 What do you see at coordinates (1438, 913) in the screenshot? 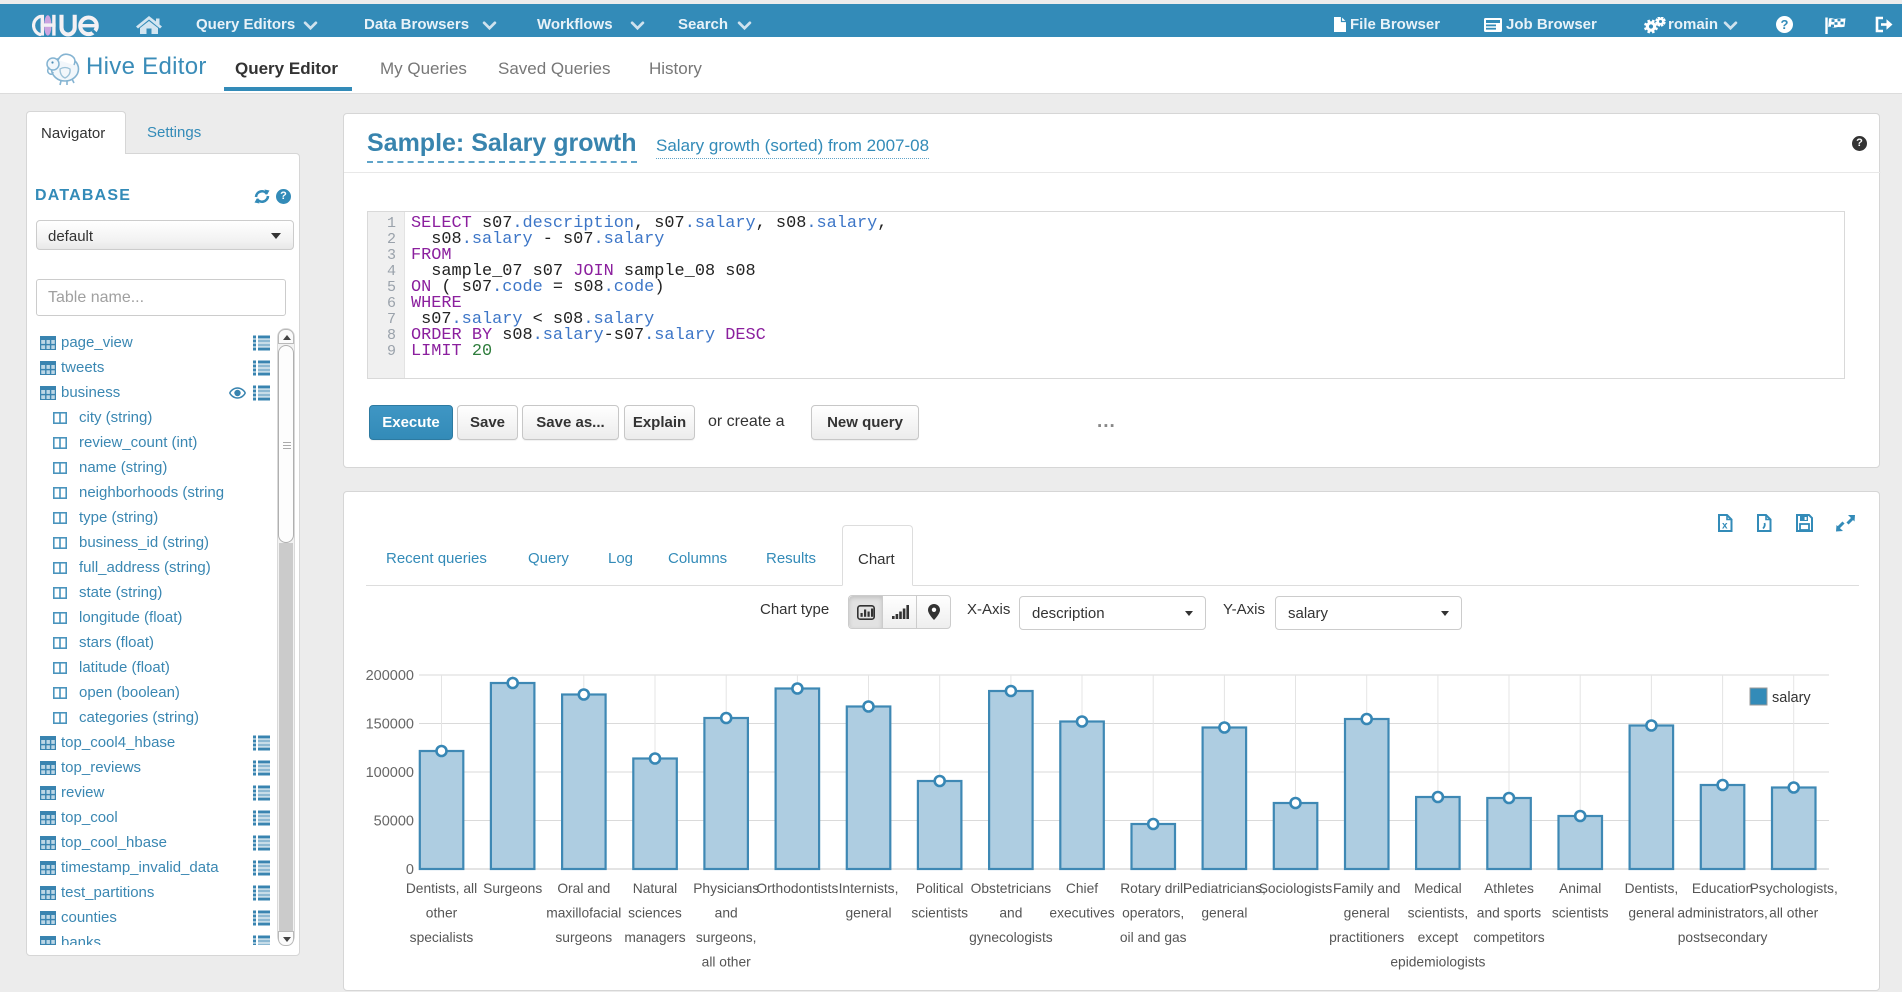
I see `svg-text: scientists,` at bounding box center [1438, 913].